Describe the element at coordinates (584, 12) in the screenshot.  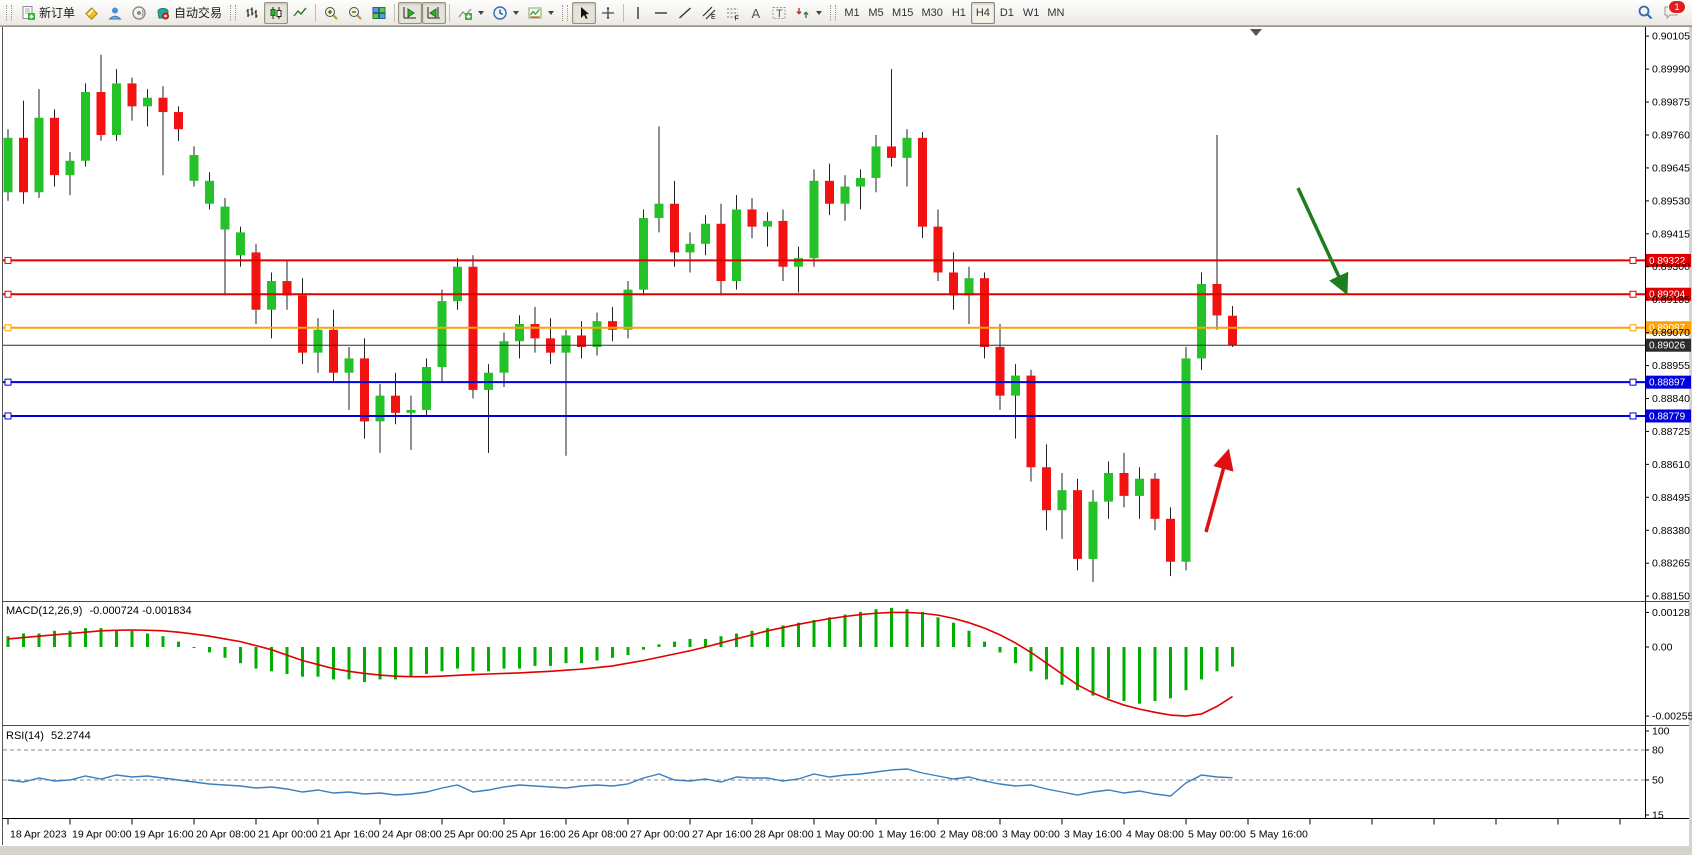
I see `cursor-button` at that location.